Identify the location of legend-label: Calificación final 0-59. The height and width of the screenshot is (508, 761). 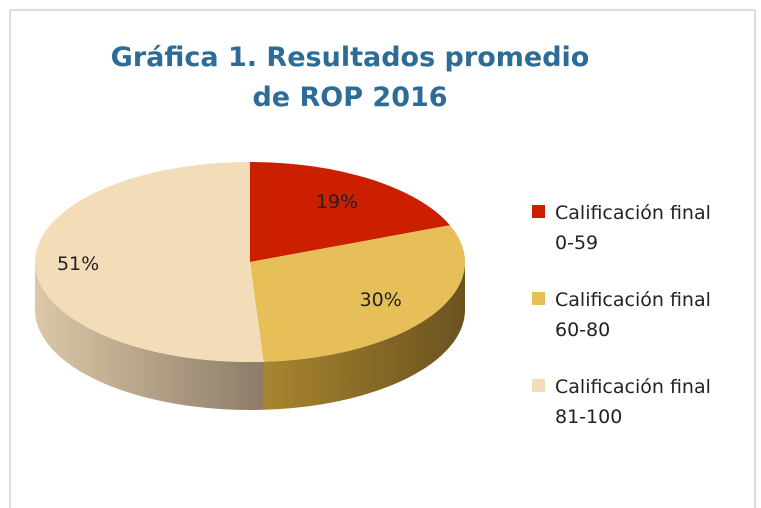
(633, 228).